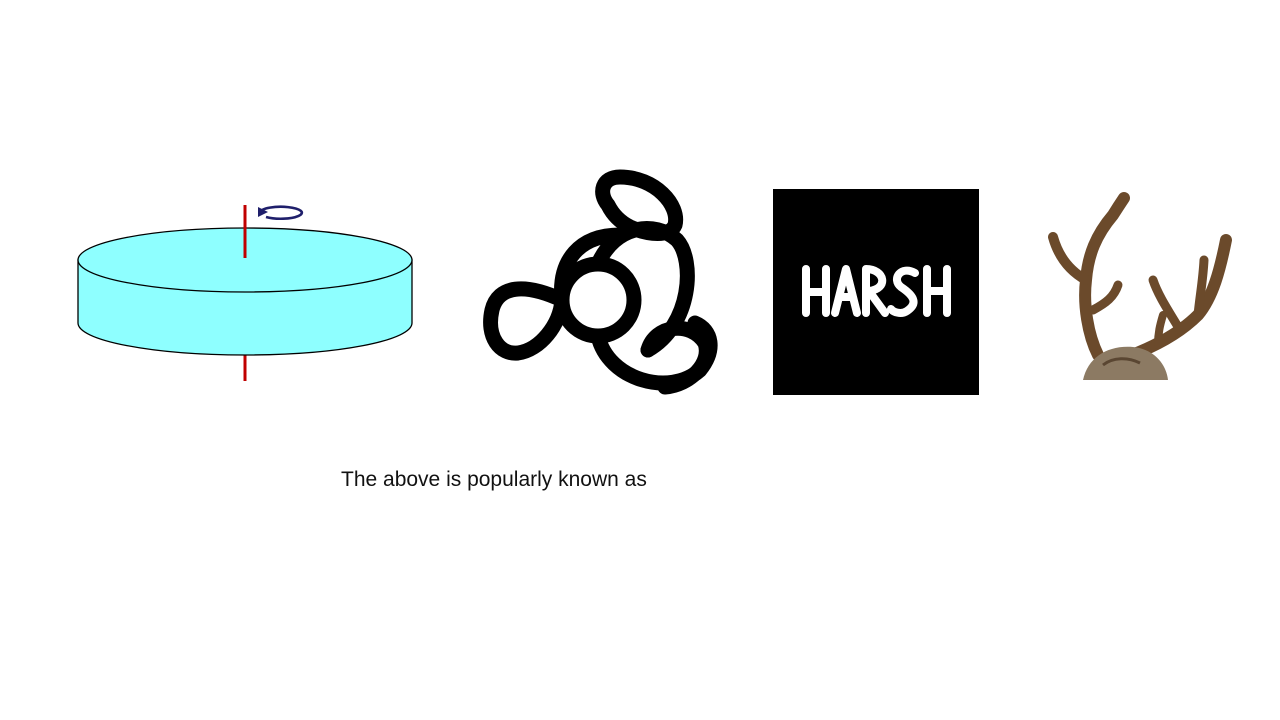 This screenshot has height=720, width=1280. What do you see at coordinates (245, 293) in the screenshot?
I see `rotating-cylinder-icon` at bounding box center [245, 293].